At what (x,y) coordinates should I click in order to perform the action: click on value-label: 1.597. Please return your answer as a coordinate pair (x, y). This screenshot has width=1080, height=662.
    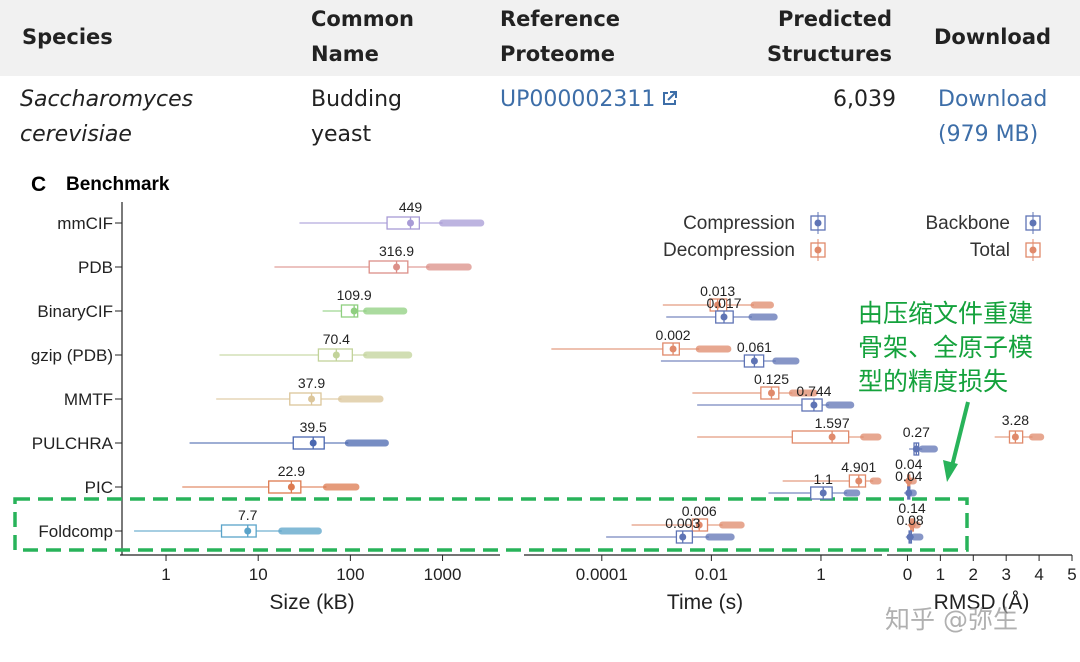
    Looking at the image, I should click on (832, 423).